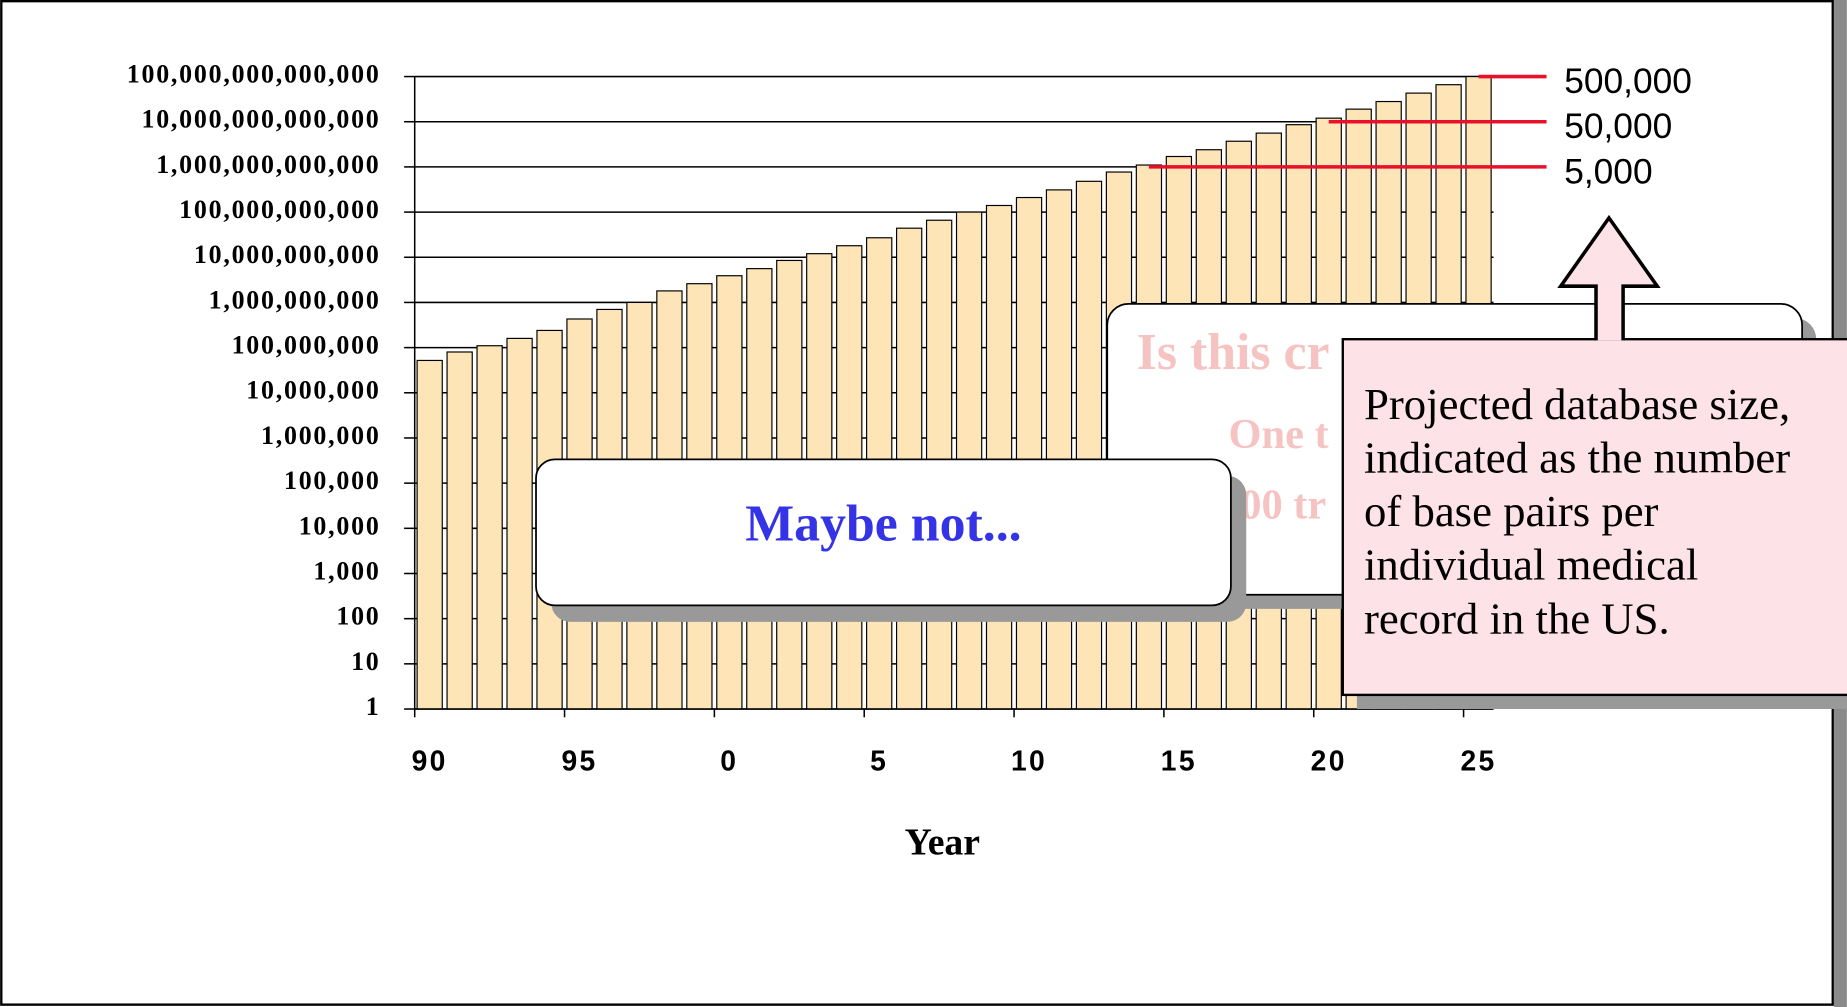  What do you see at coordinates (346, 570) in the screenshot?
I see `y-tick-label: 1,000` at bounding box center [346, 570].